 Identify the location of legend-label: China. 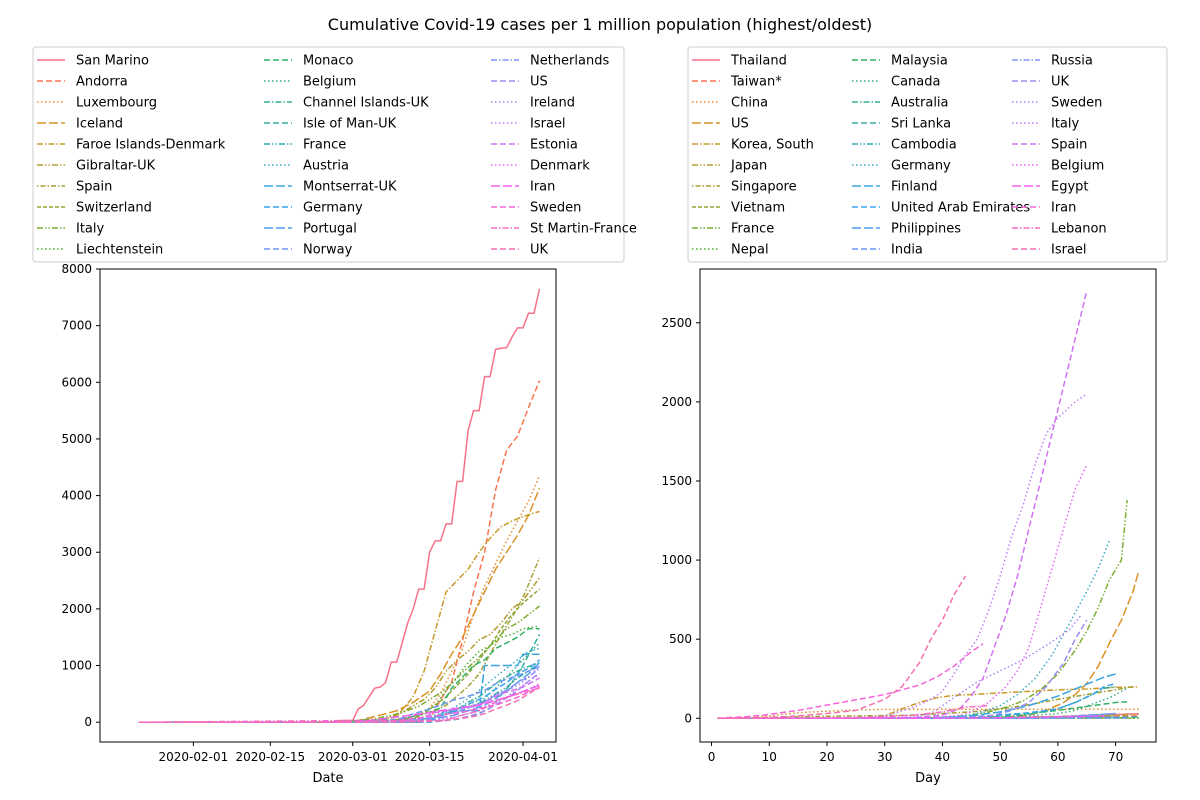
(749, 103).